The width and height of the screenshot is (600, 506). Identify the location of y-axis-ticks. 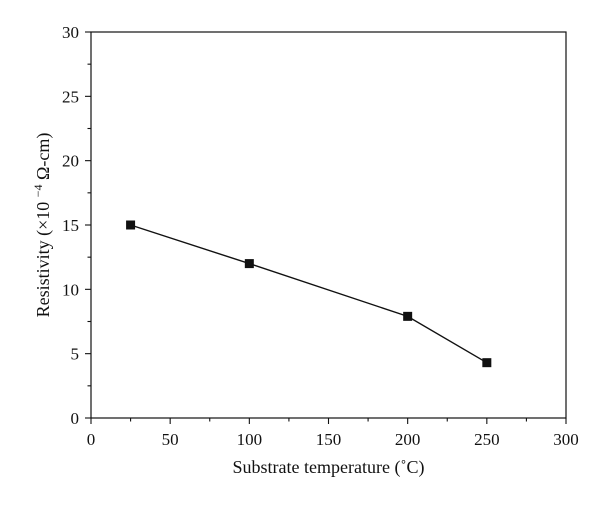
(88, 225).